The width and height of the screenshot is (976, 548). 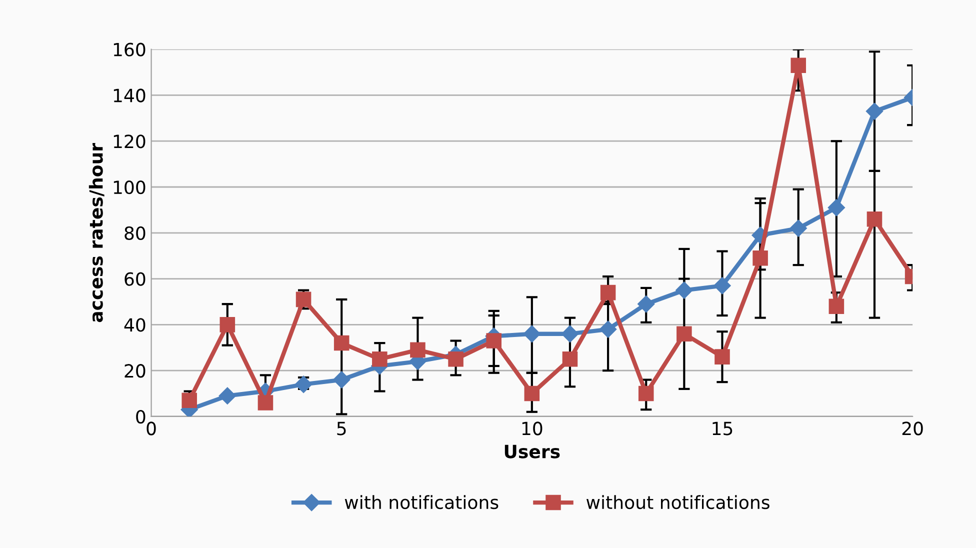 I want to click on legend-label: with notifications, so click(x=421, y=502).